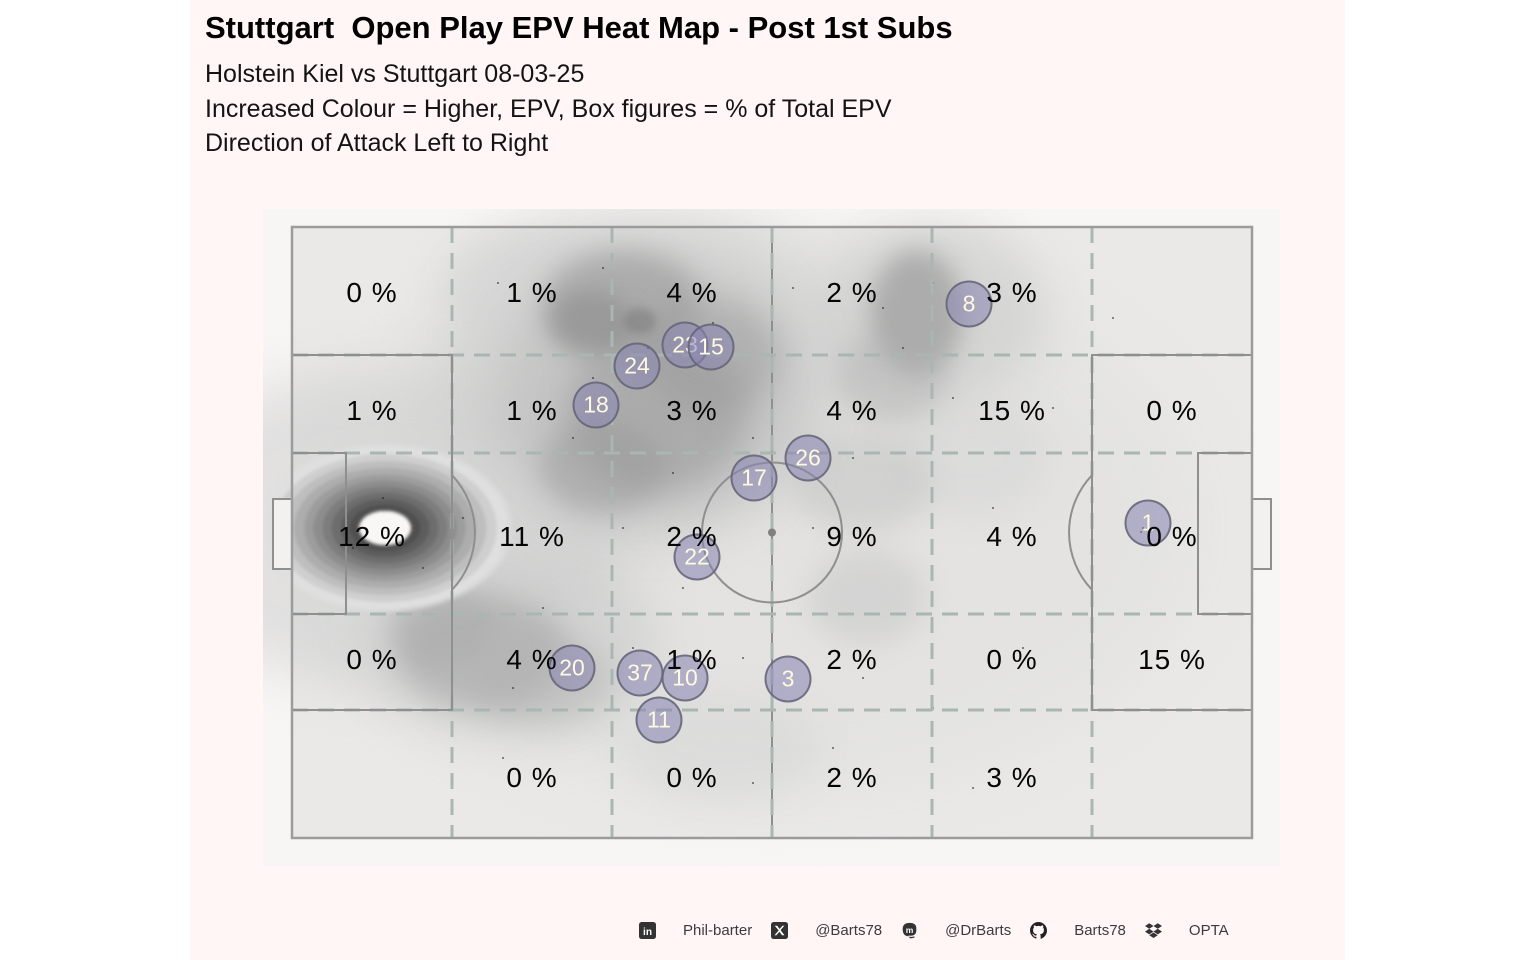 The width and height of the screenshot is (1536, 960). Describe the element at coordinates (910, 930) in the screenshot. I see `svg-text: m` at that location.